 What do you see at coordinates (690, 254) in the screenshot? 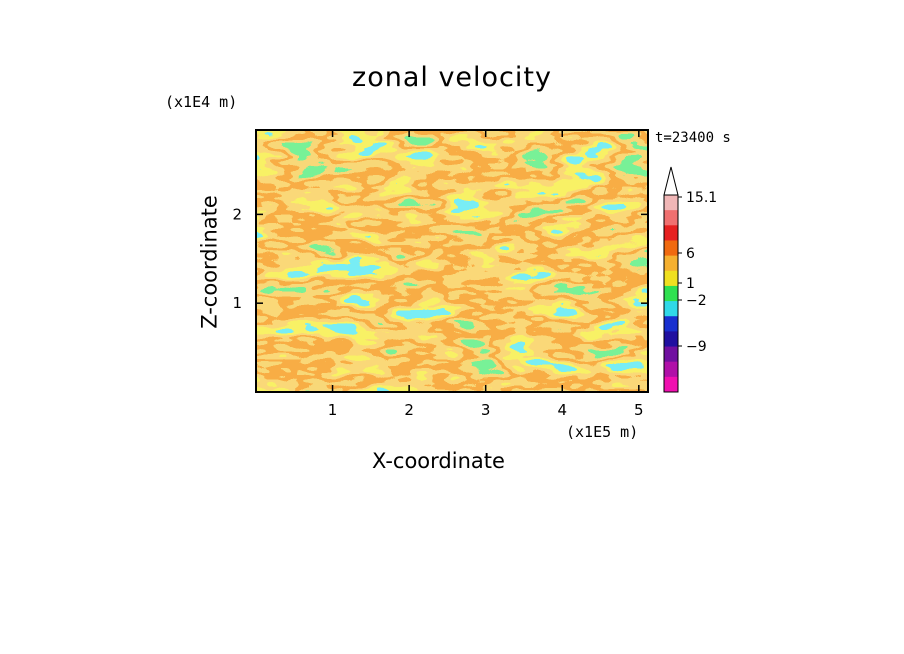
I see `colorbar-label: 6` at bounding box center [690, 254].